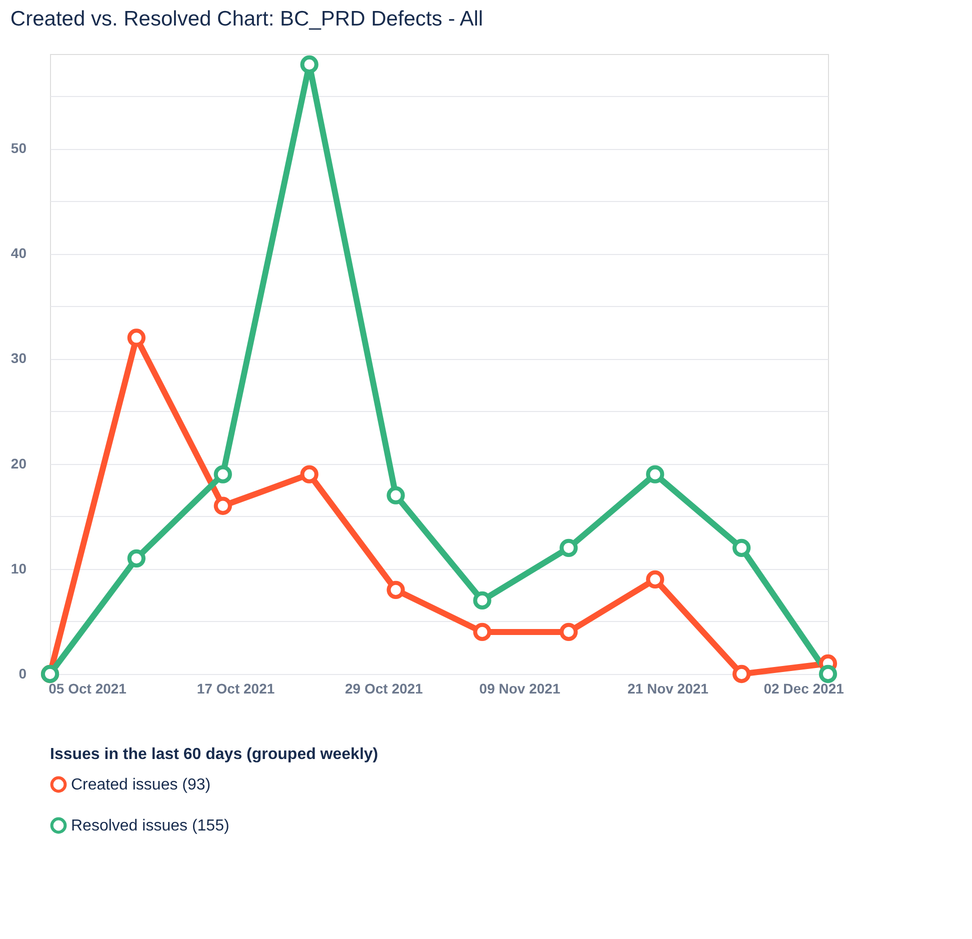  Describe the element at coordinates (18, 463) in the screenshot. I see `y-tick-label: 20` at that location.